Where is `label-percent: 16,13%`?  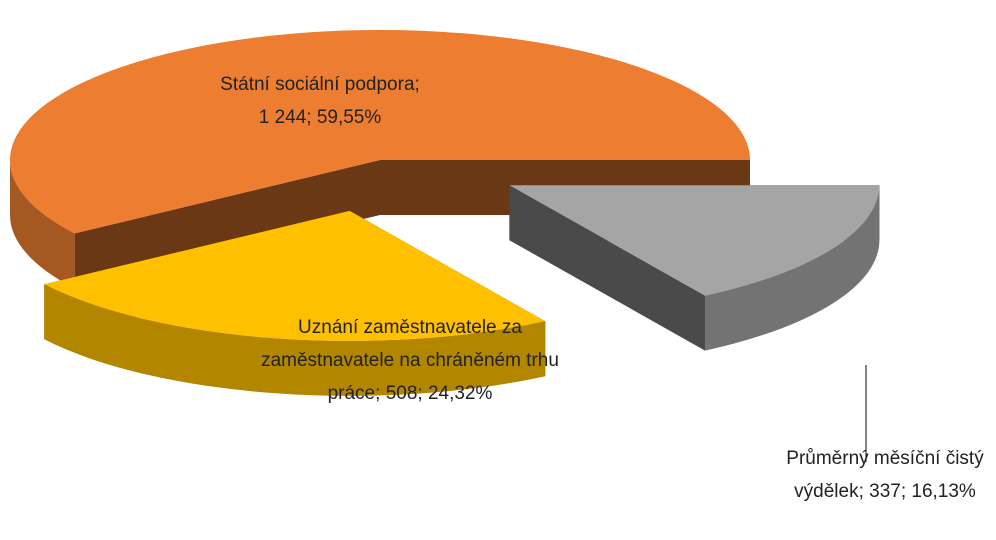 label-percent: 16,13% is located at coordinates (943, 491).